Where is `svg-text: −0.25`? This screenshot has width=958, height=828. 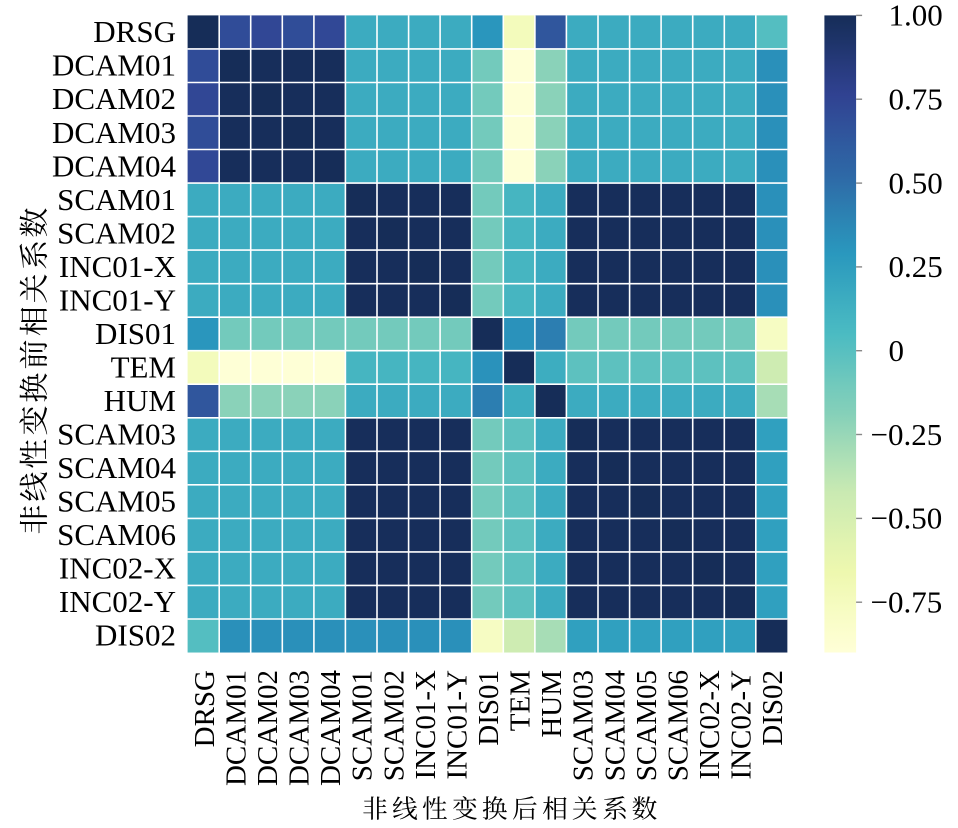
svg-text: −0.25 is located at coordinates (907, 434).